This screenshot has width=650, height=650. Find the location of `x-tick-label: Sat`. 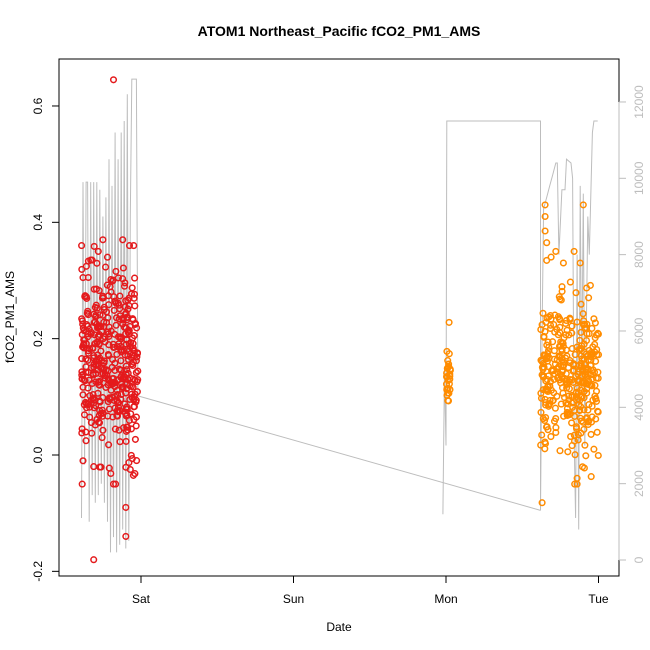

x-tick-label: Sat is located at coordinates (141, 599).